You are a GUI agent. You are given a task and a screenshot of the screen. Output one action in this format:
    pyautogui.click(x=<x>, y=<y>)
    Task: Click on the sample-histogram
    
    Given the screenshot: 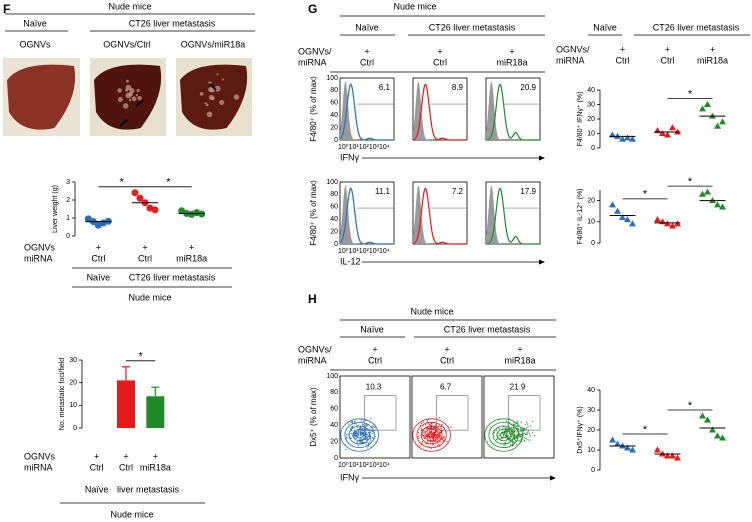 What is the action you would take?
    pyautogui.click(x=439, y=112)
    